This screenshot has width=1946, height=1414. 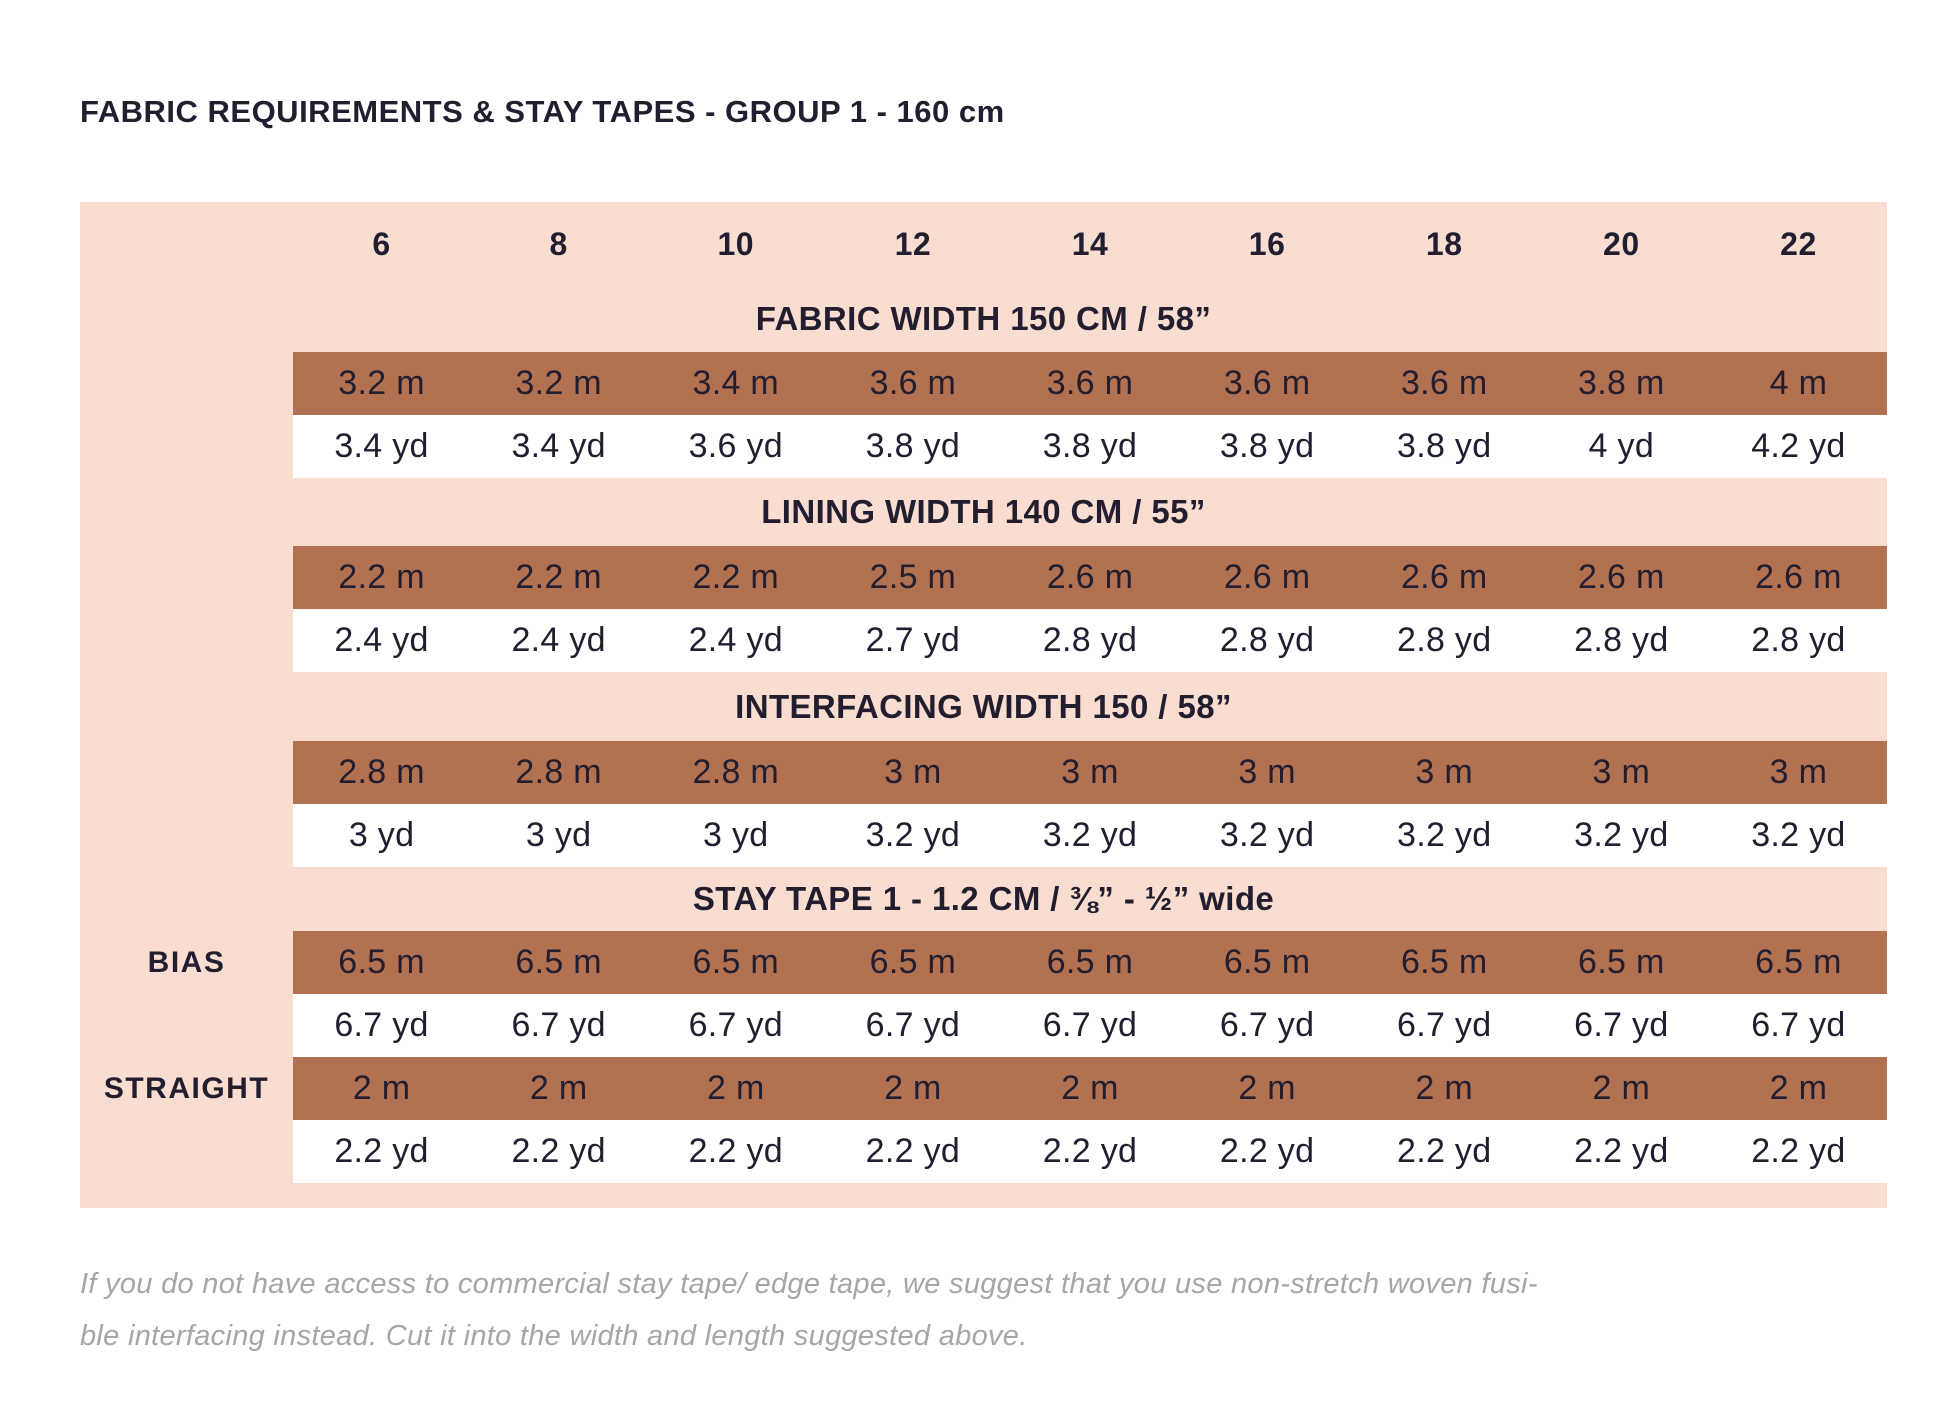 What do you see at coordinates (1798, 383) in the screenshot?
I see `fabric-meters-cell: 4 m` at bounding box center [1798, 383].